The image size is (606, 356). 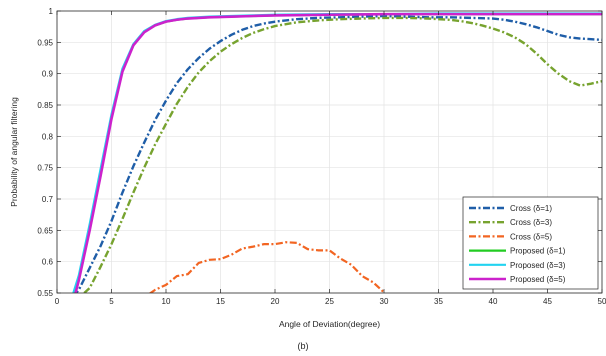 I want to click on x-tick-label: 35, so click(x=438, y=301).